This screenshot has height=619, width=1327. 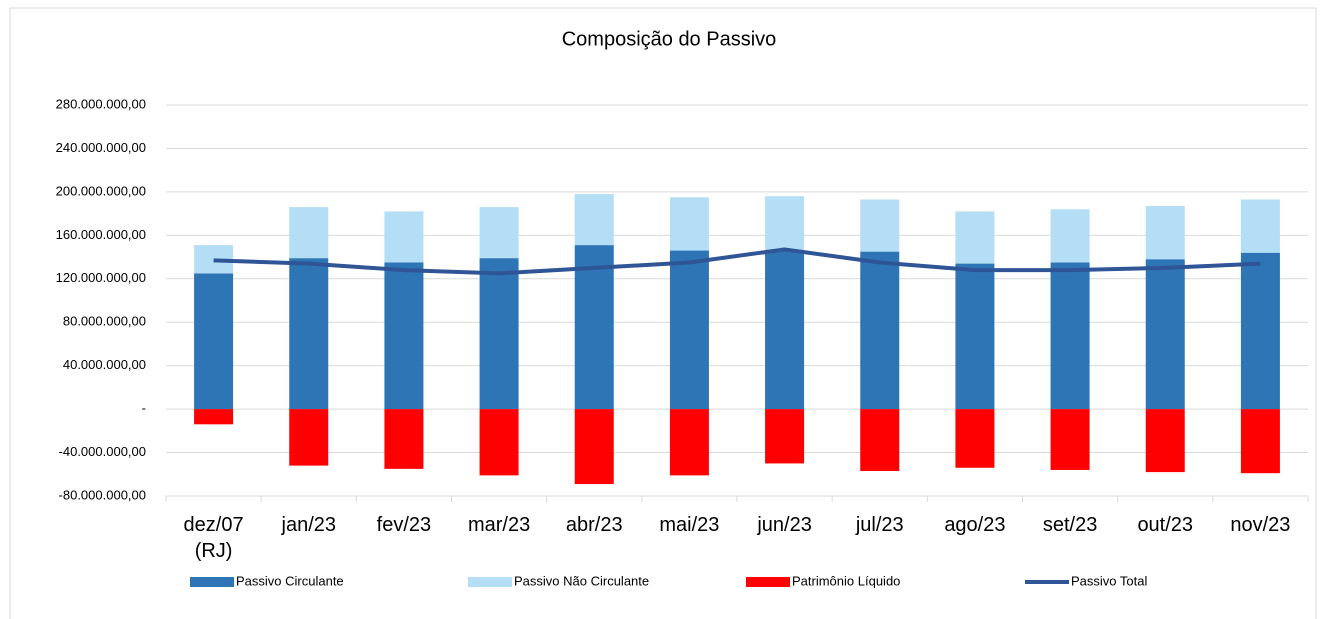 I want to click on x-tick-label: nov/23, so click(x=1260, y=525).